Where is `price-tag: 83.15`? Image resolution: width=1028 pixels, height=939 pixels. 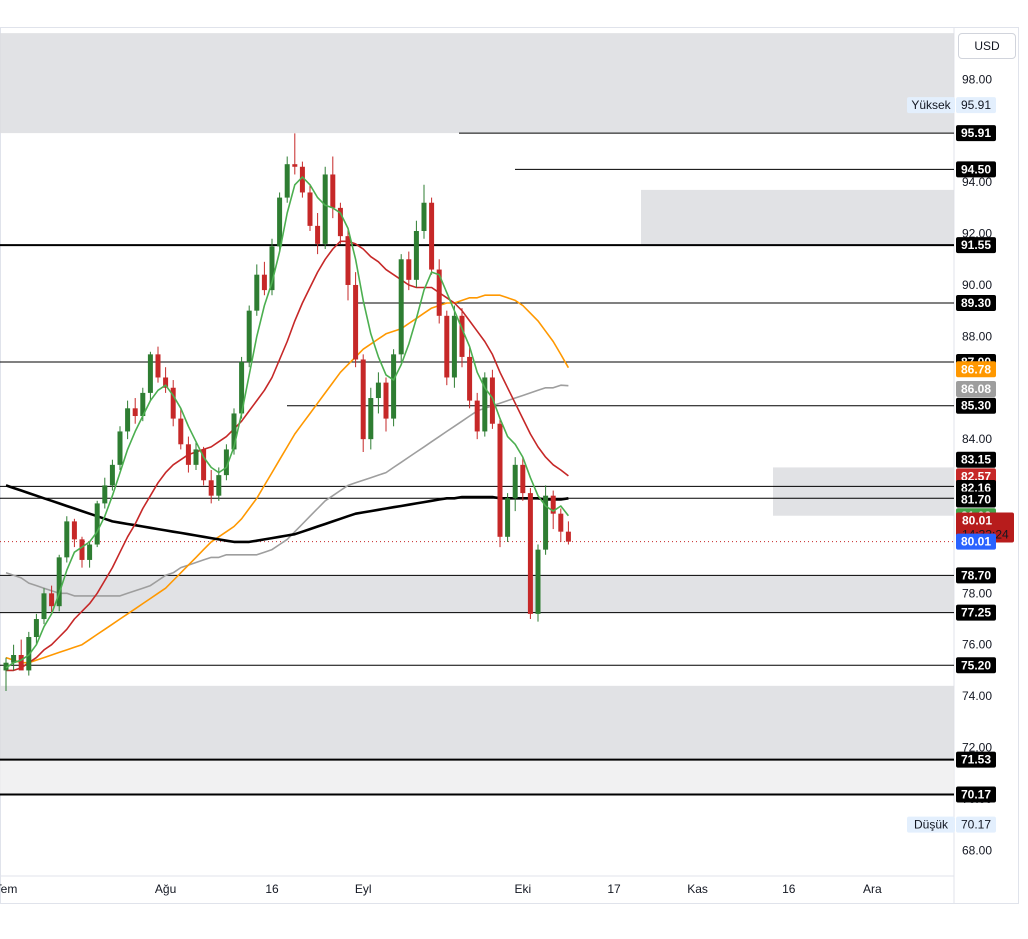
price-tag: 83.15 is located at coordinates (976, 460).